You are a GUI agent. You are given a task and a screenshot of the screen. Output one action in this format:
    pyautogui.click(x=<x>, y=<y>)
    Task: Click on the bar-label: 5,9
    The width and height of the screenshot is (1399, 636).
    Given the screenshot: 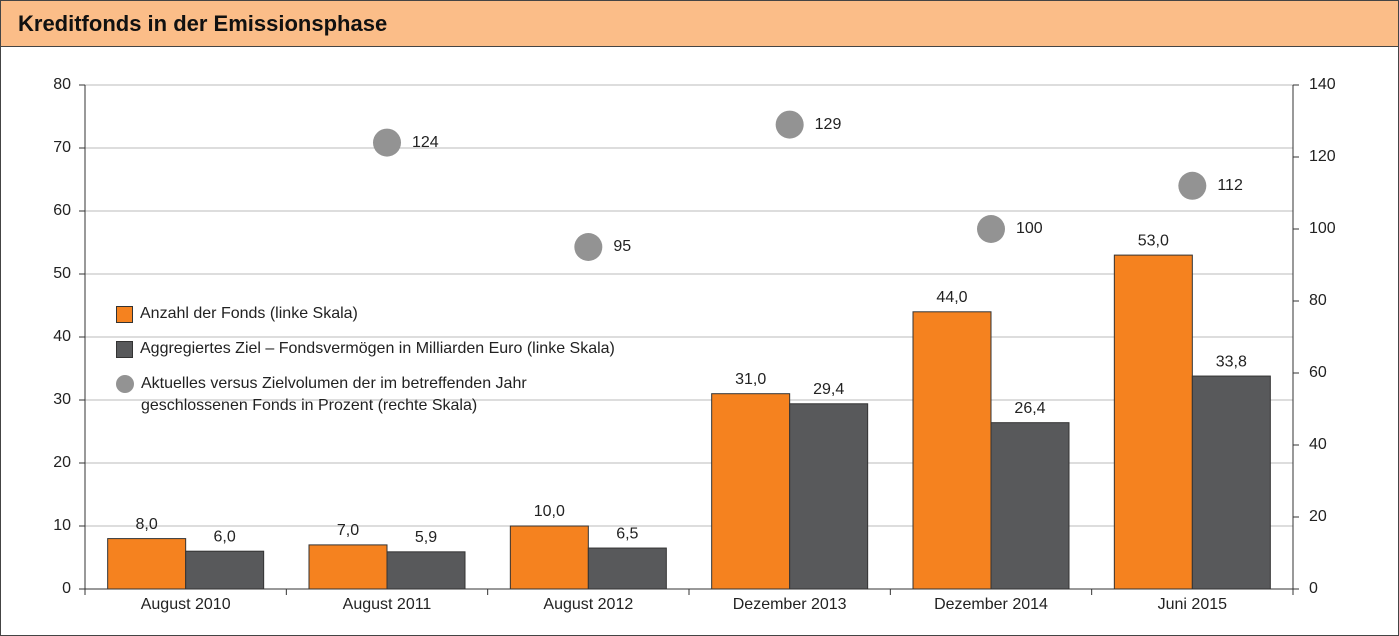 What is the action you would take?
    pyautogui.click(x=426, y=537)
    